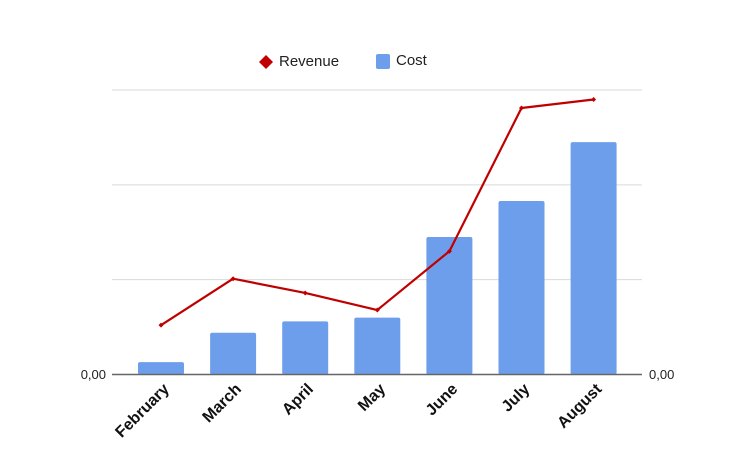 Image resolution: width=751 pixels, height=471 pixels. Describe the element at coordinates (579, 405) in the screenshot. I see `x-tick-label: August` at that location.